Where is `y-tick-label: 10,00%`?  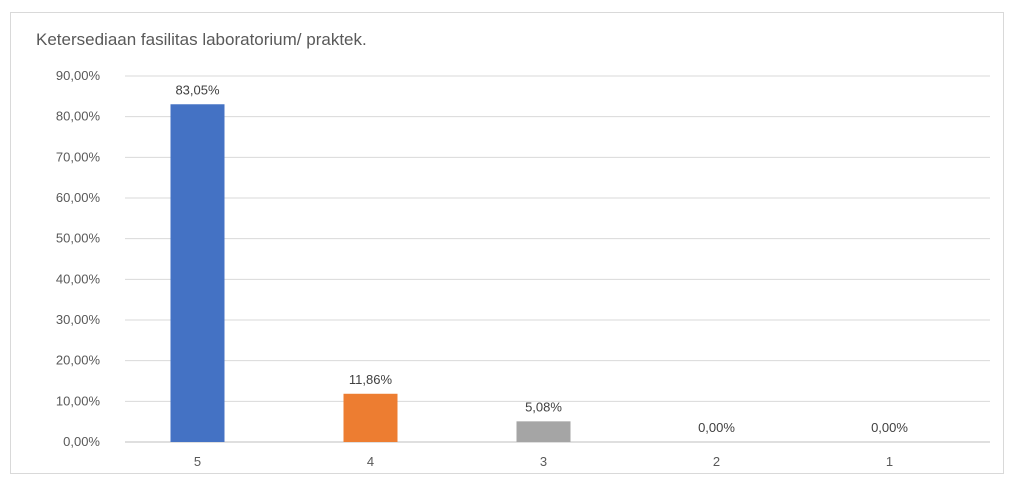
y-tick-label: 10,00% is located at coordinates (78, 400).